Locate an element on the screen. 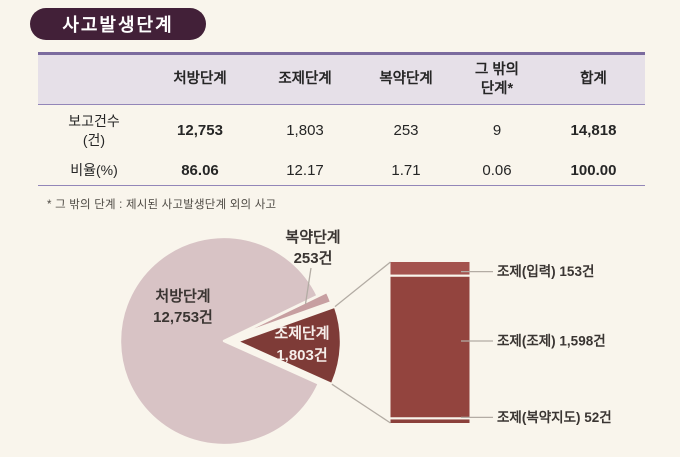 The width and height of the screenshot is (680, 457). pie-label-dispensing-name: 조제단계 is located at coordinates (301, 333).